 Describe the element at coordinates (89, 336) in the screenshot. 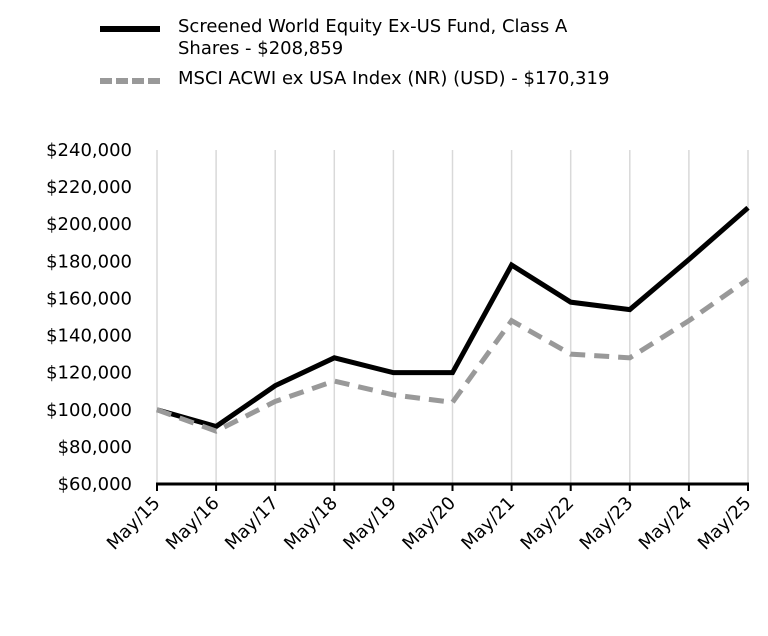

I see `y-tick-label: $140,000` at that location.